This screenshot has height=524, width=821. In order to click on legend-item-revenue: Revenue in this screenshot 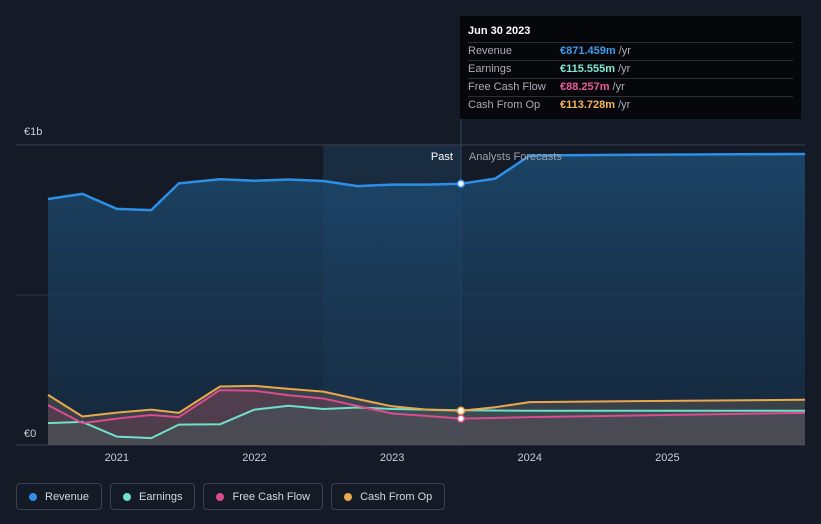, I will do `click(59, 496)`.